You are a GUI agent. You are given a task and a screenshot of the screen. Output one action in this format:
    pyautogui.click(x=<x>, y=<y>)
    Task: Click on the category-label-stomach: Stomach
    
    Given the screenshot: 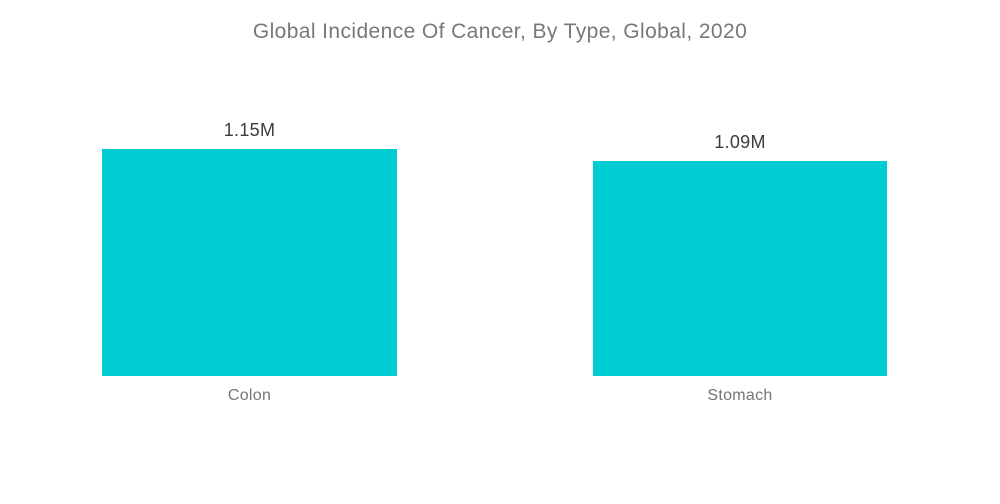 What is the action you would take?
    pyautogui.click(x=740, y=395)
    